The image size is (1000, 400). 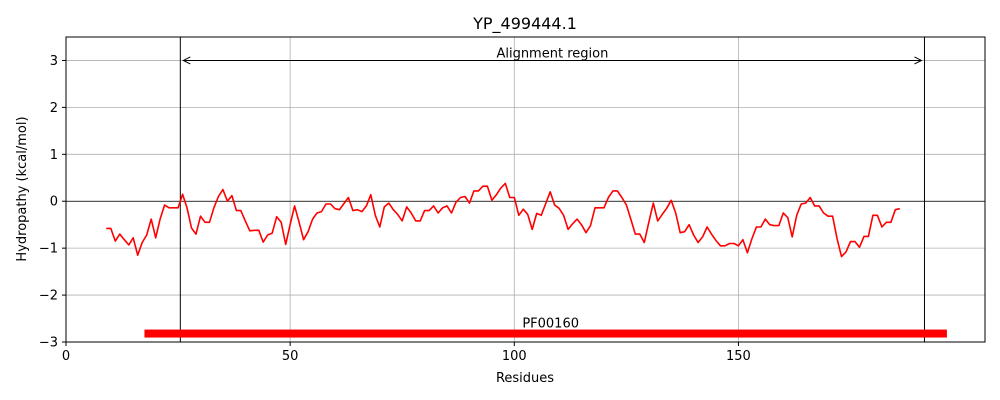 What do you see at coordinates (738, 356) in the screenshot?
I see `x-tick-label: 150` at bounding box center [738, 356].